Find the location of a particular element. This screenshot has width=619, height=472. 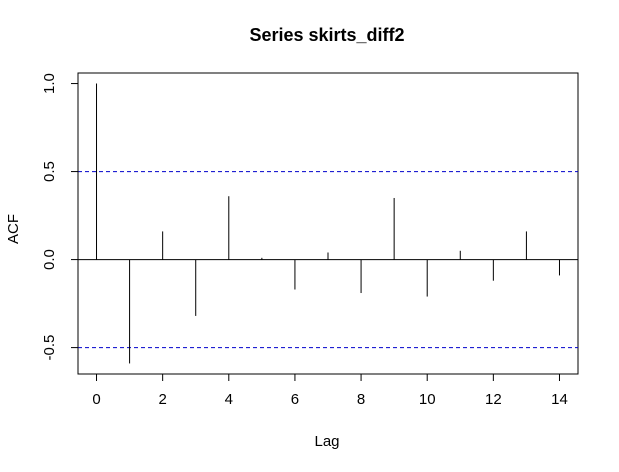

y-tick-label: 1.0 is located at coordinates (49, 83).